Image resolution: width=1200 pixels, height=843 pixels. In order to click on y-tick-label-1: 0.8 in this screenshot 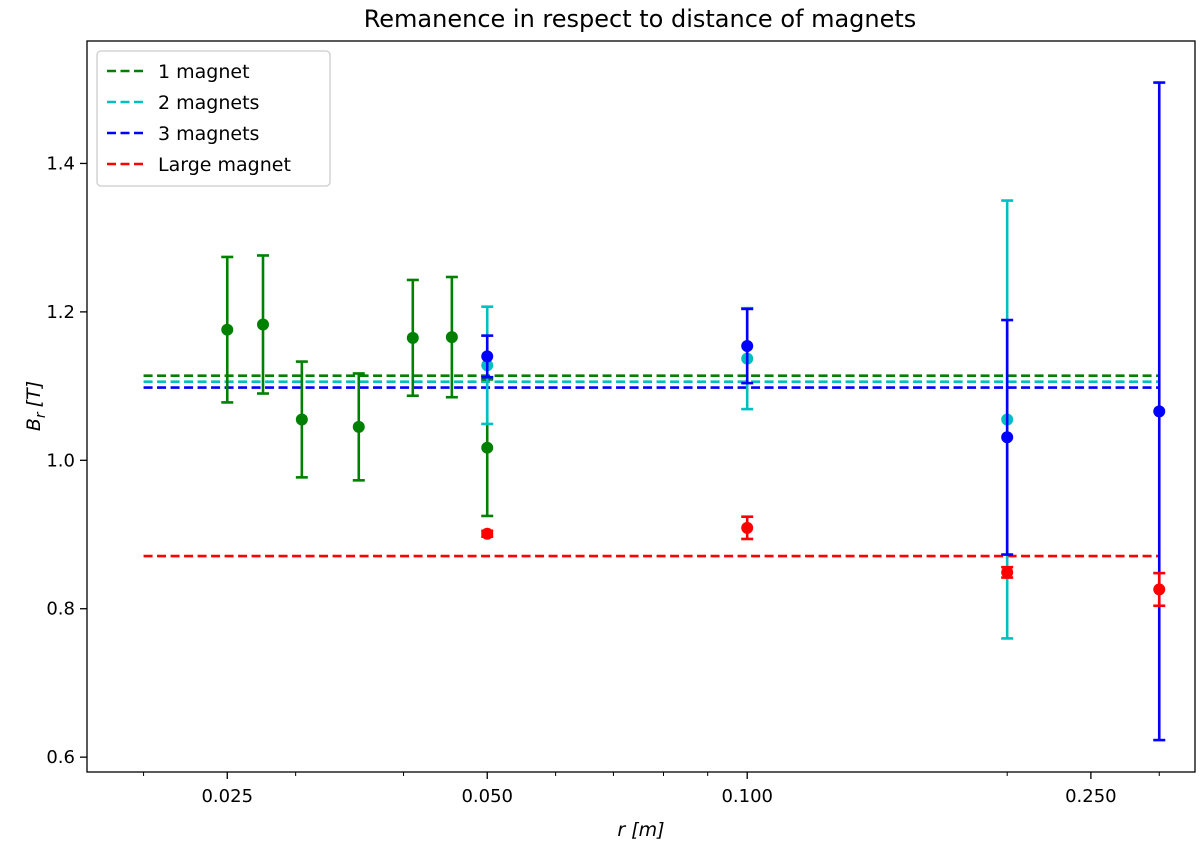, I will do `click(60, 609)`.